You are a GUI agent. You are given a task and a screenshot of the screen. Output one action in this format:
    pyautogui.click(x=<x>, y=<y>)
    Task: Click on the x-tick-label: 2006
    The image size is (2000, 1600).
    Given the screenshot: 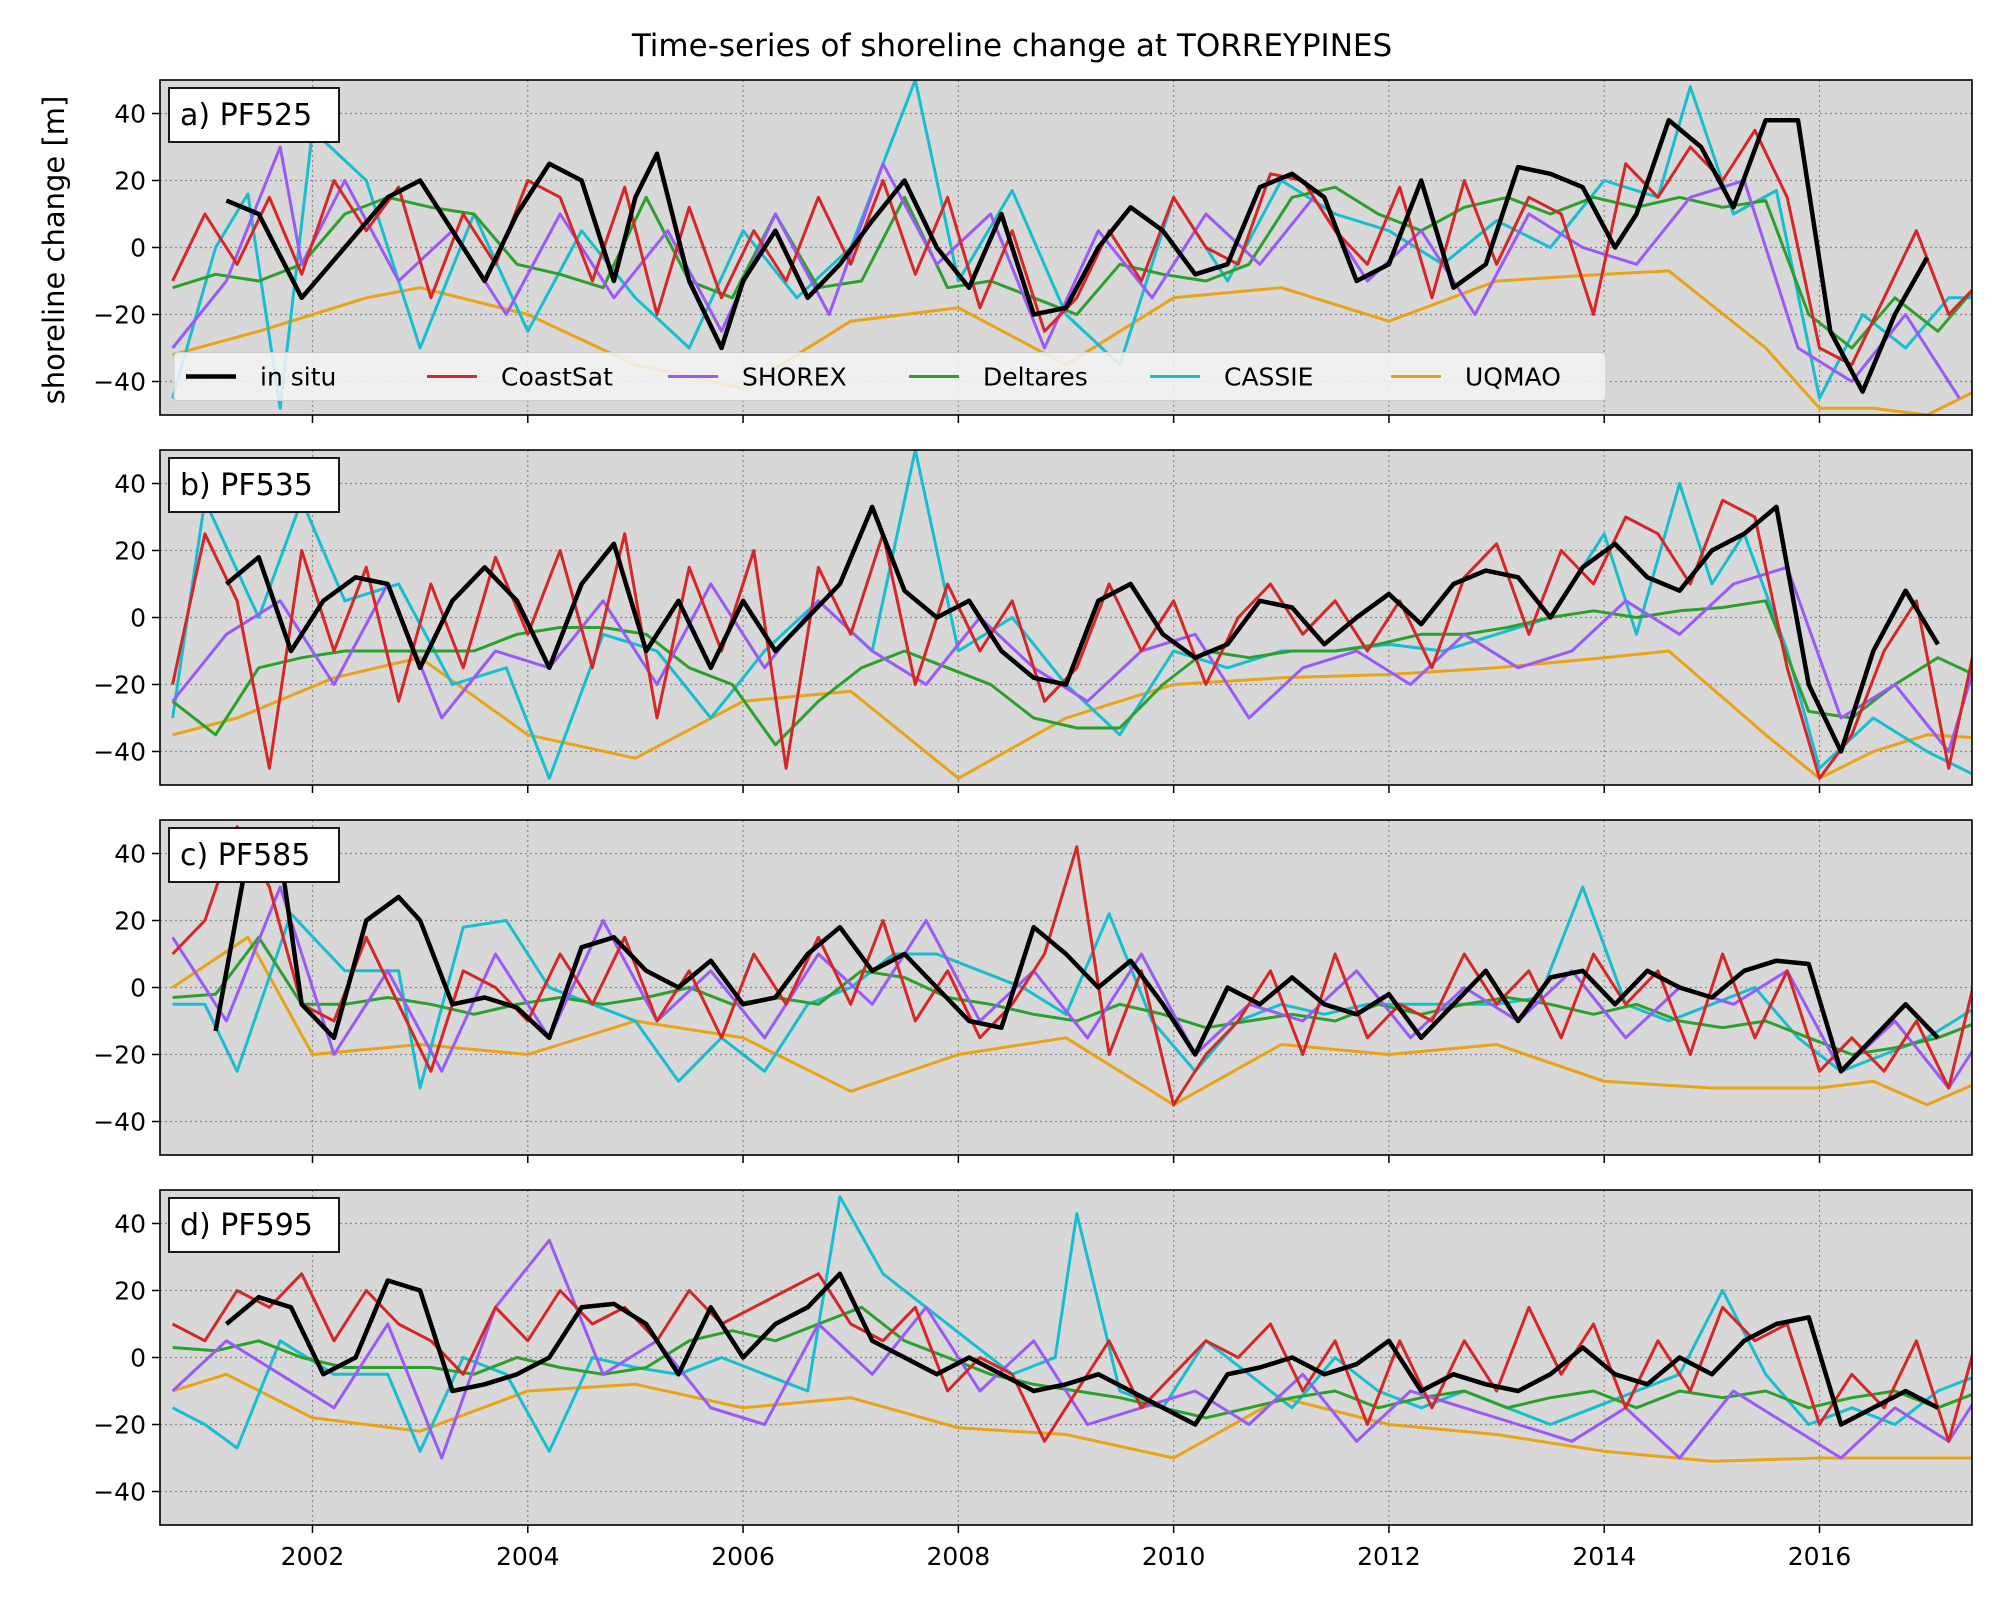 What is the action you would take?
    pyautogui.click(x=743, y=1556)
    